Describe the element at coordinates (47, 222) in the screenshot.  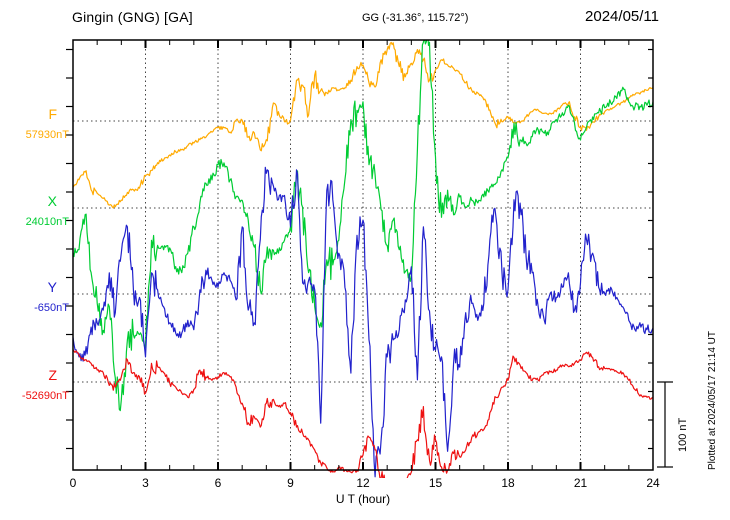
I see `series-baseline-value-X: 24010nT` at that location.